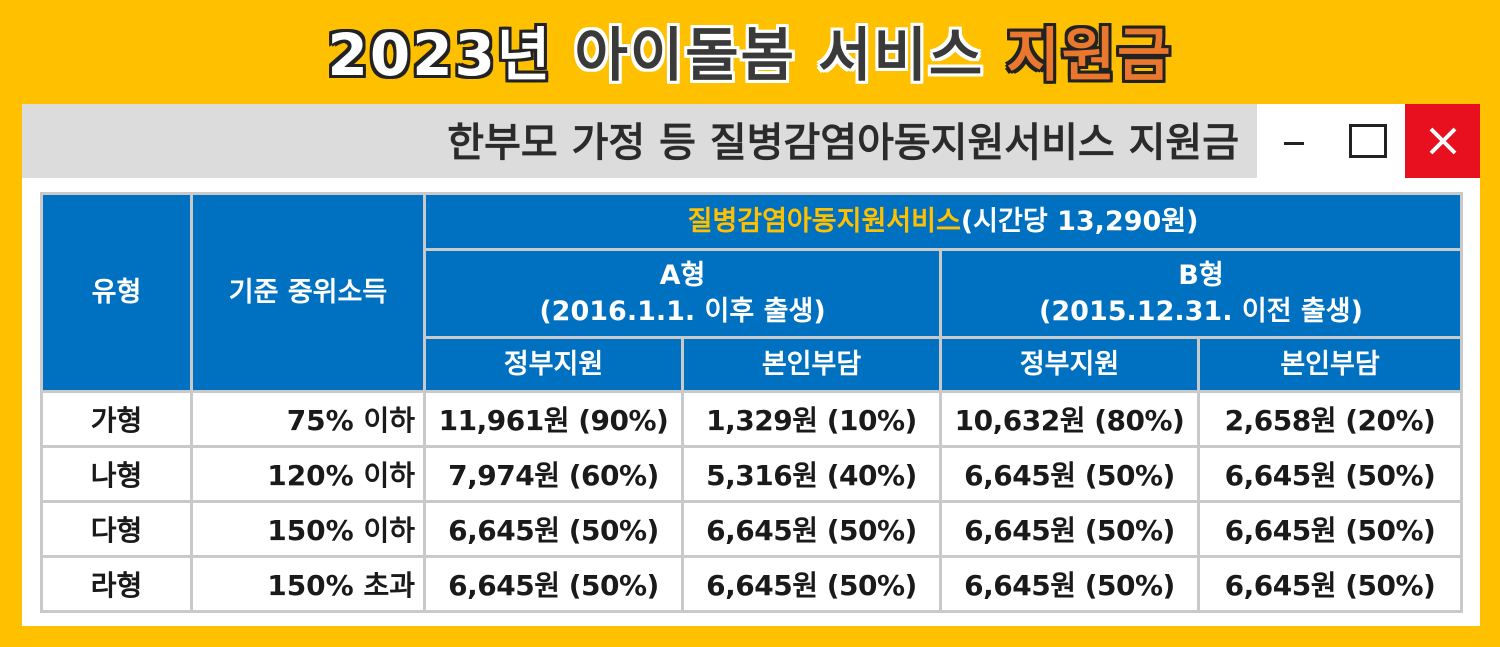 The width and height of the screenshot is (1500, 647). I want to click on minimize-button, so click(1294, 141).